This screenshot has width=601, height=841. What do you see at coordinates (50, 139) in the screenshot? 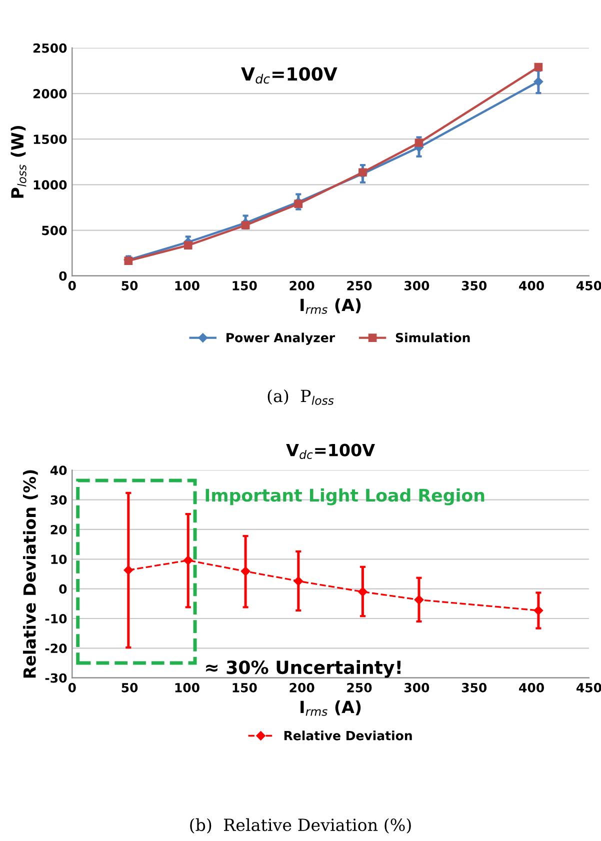
I see `y-tick-label: 1500` at bounding box center [50, 139].